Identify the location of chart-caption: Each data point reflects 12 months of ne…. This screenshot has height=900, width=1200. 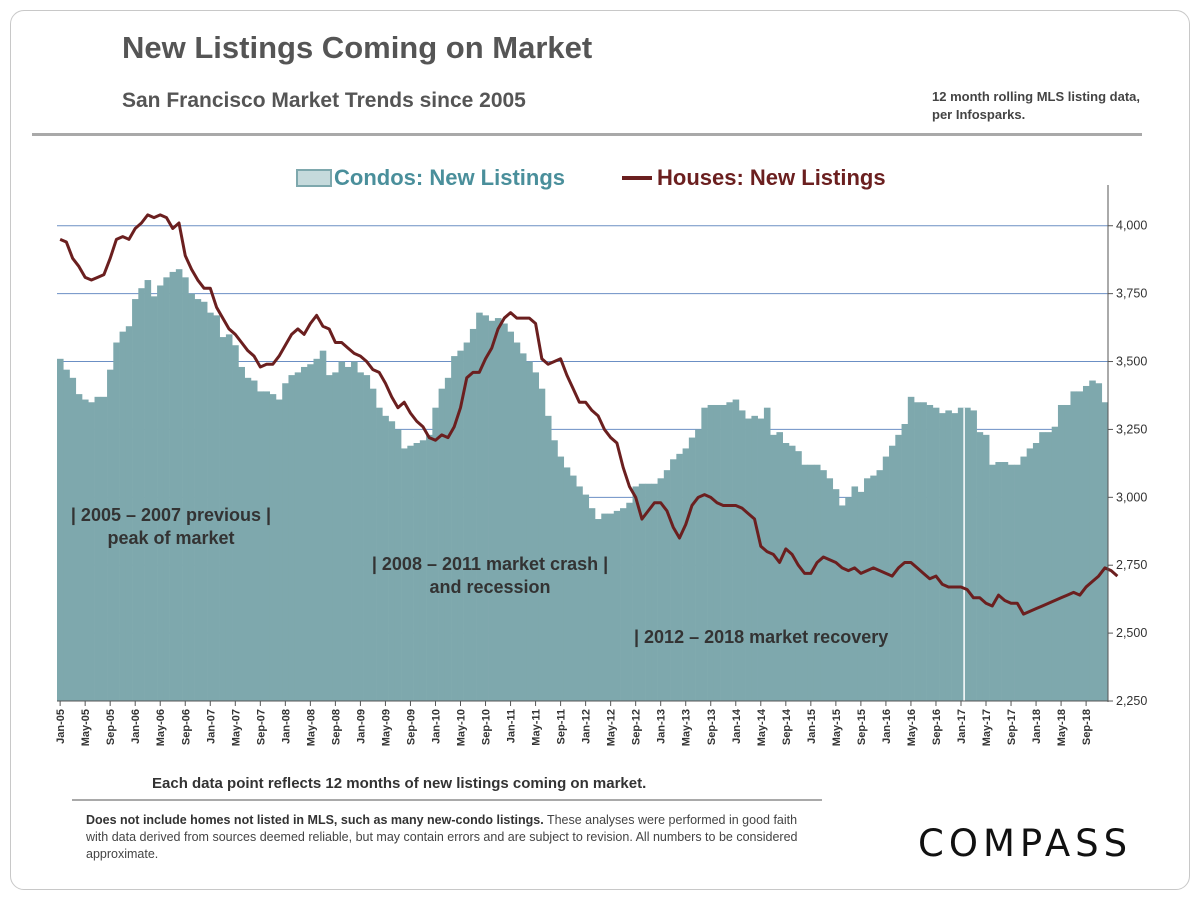
(399, 783).